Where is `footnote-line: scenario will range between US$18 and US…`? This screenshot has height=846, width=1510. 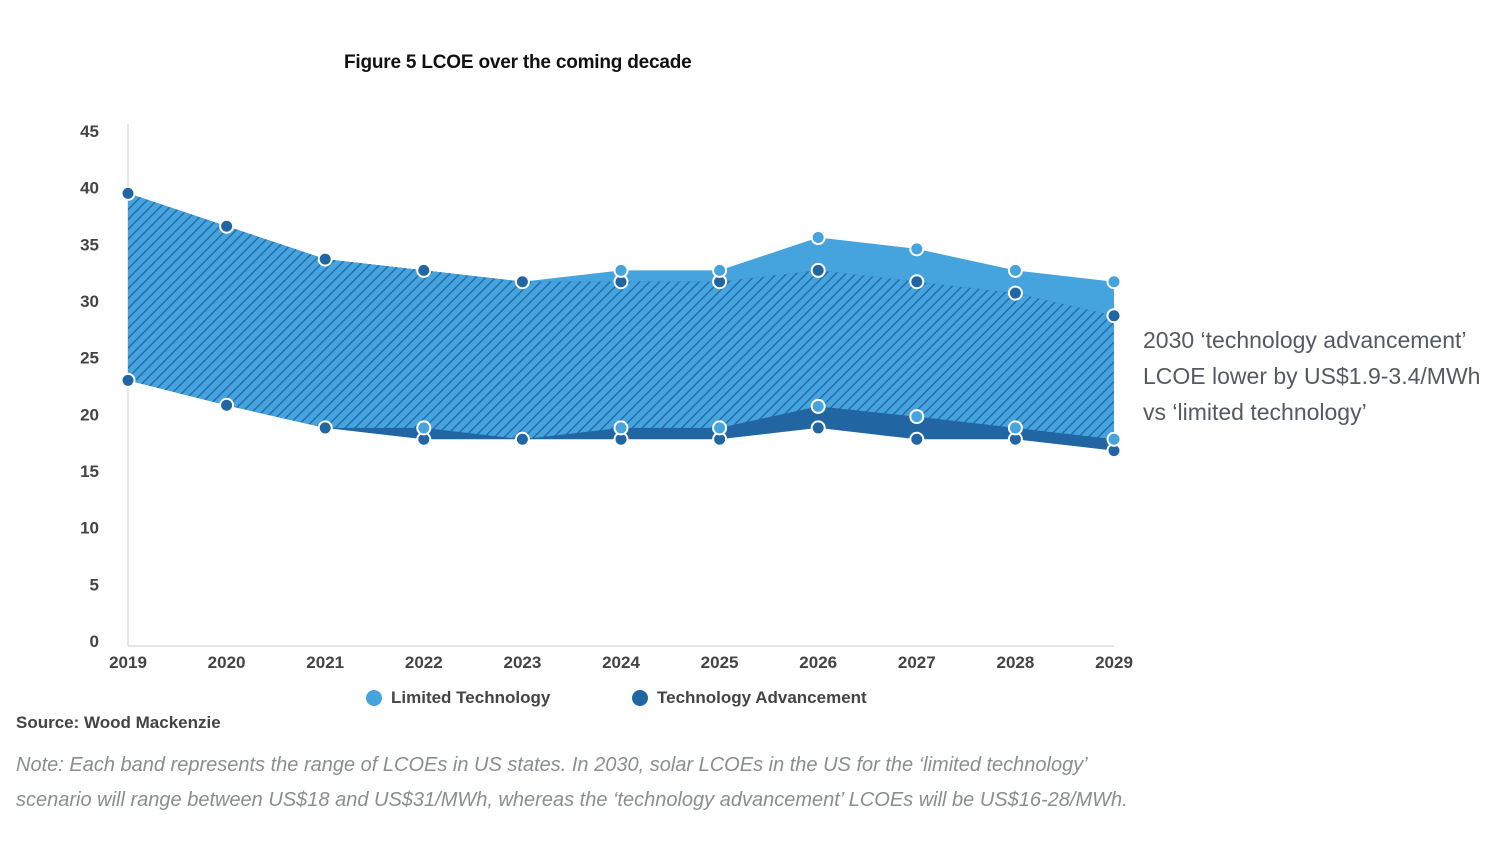
footnote-line: scenario will range between US$18 and US… is located at coordinates (572, 800).